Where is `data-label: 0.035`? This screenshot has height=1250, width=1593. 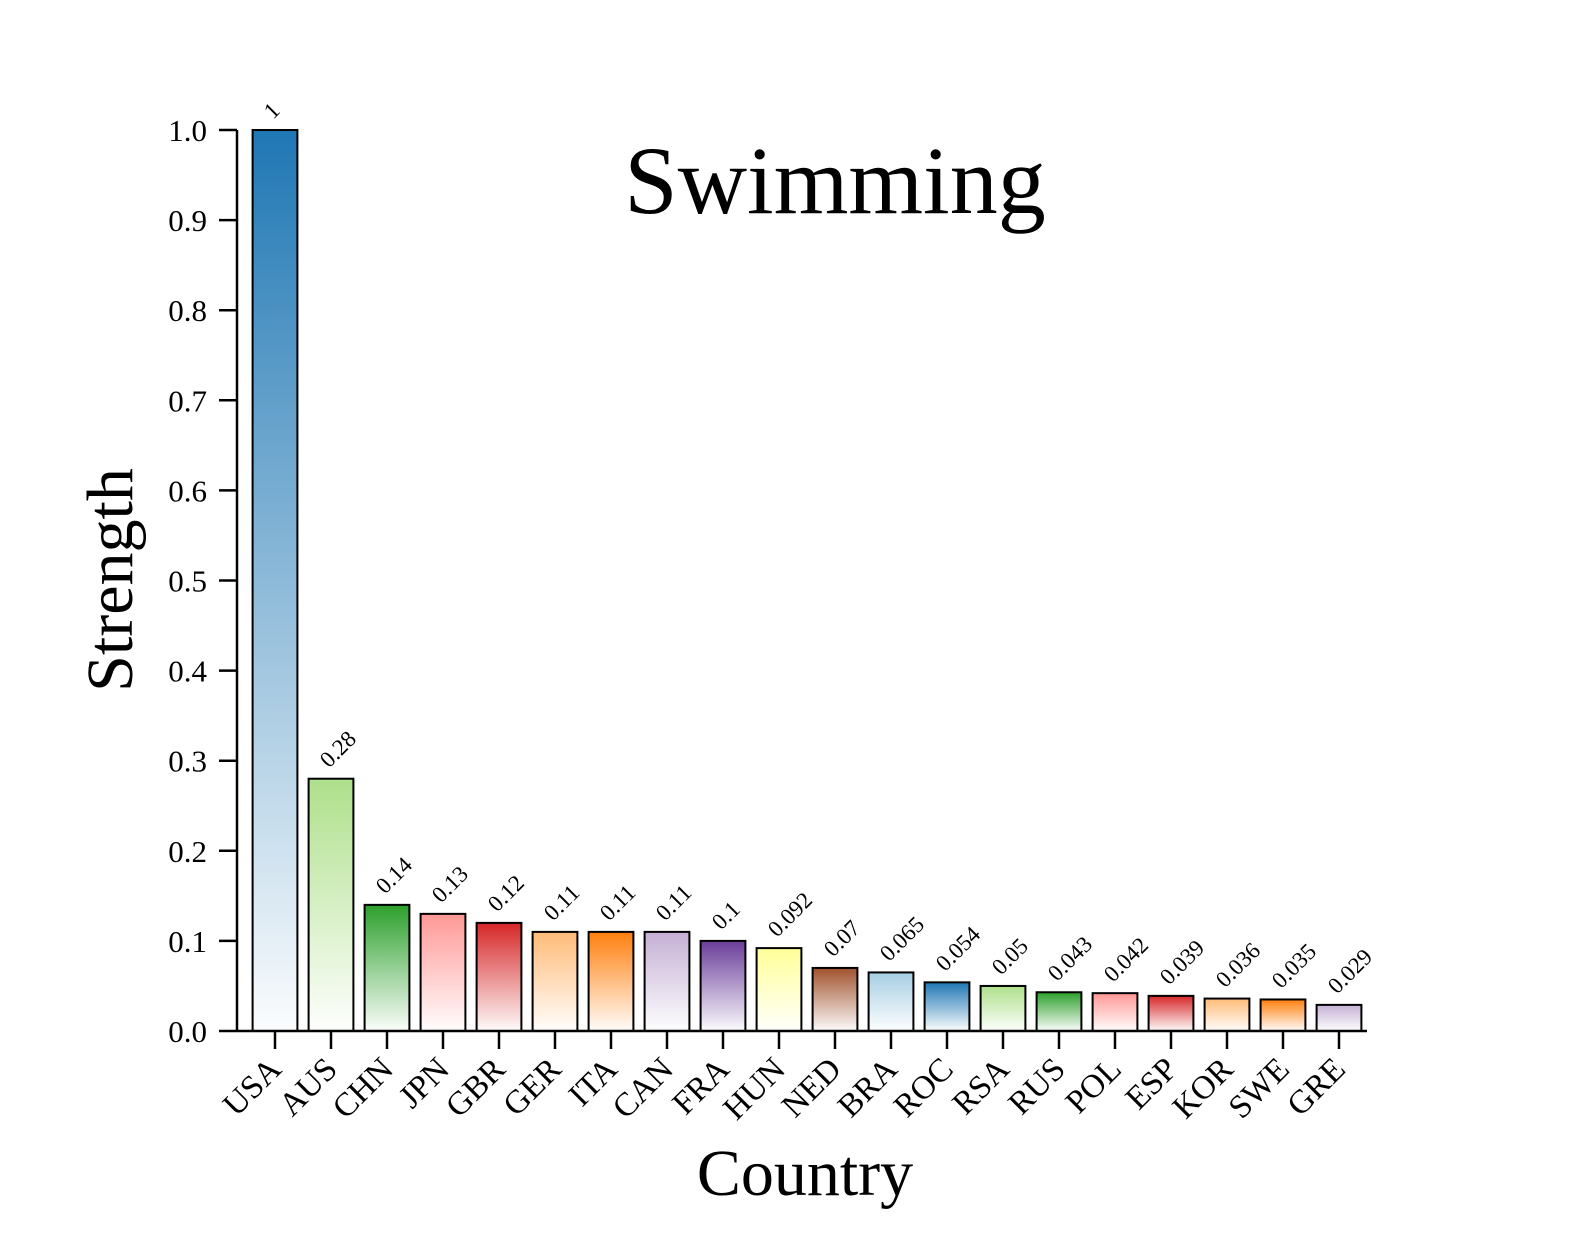
data-label: 0.035 is located at coordinates (1294, 966).